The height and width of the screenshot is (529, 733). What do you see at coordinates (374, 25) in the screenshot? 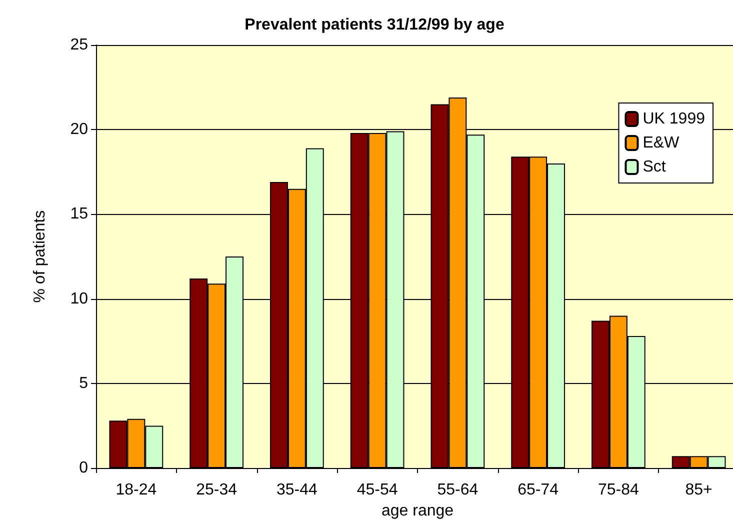
I see `chart-title: Prevalent patients 31/12/99 by age` at bounding box center [374, 25].